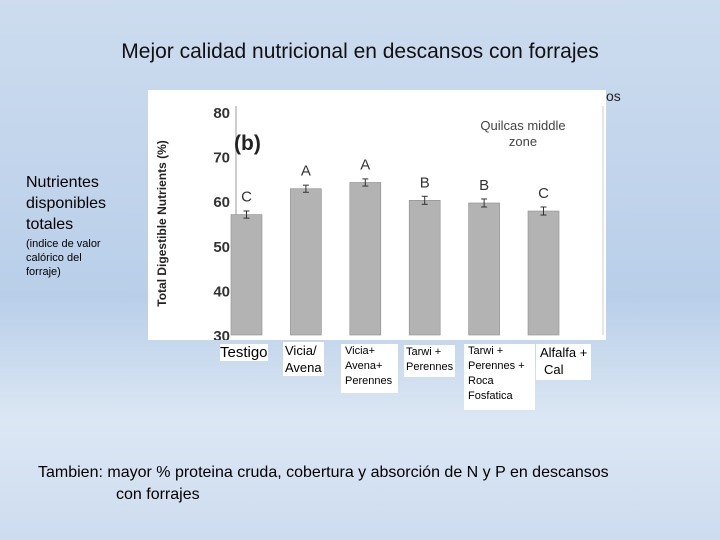  I want to click on footer-line: con forrajes, so click(158, 494).